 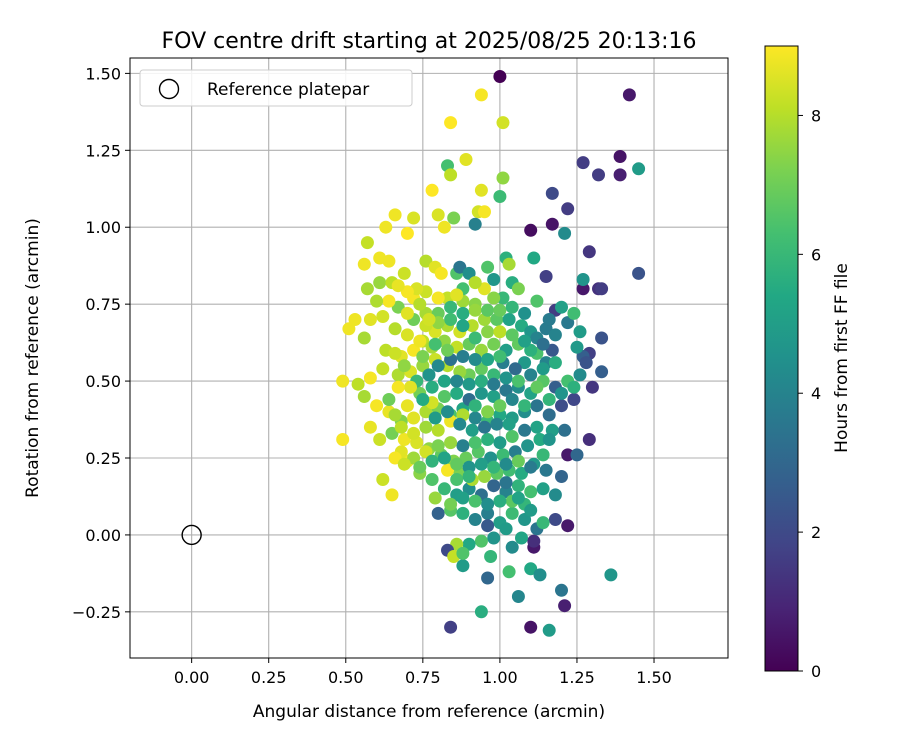 I want to click on legend-entry: Reference platepar, so click(x=288, y=90).